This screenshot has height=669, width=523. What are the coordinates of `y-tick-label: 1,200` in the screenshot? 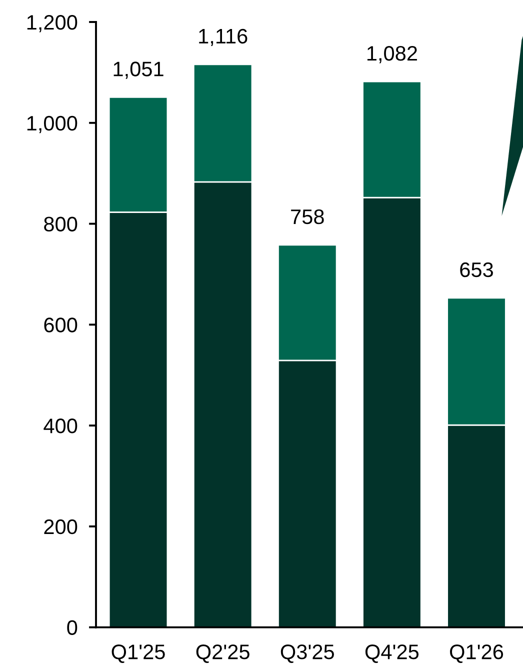 It's located at (52, 23).